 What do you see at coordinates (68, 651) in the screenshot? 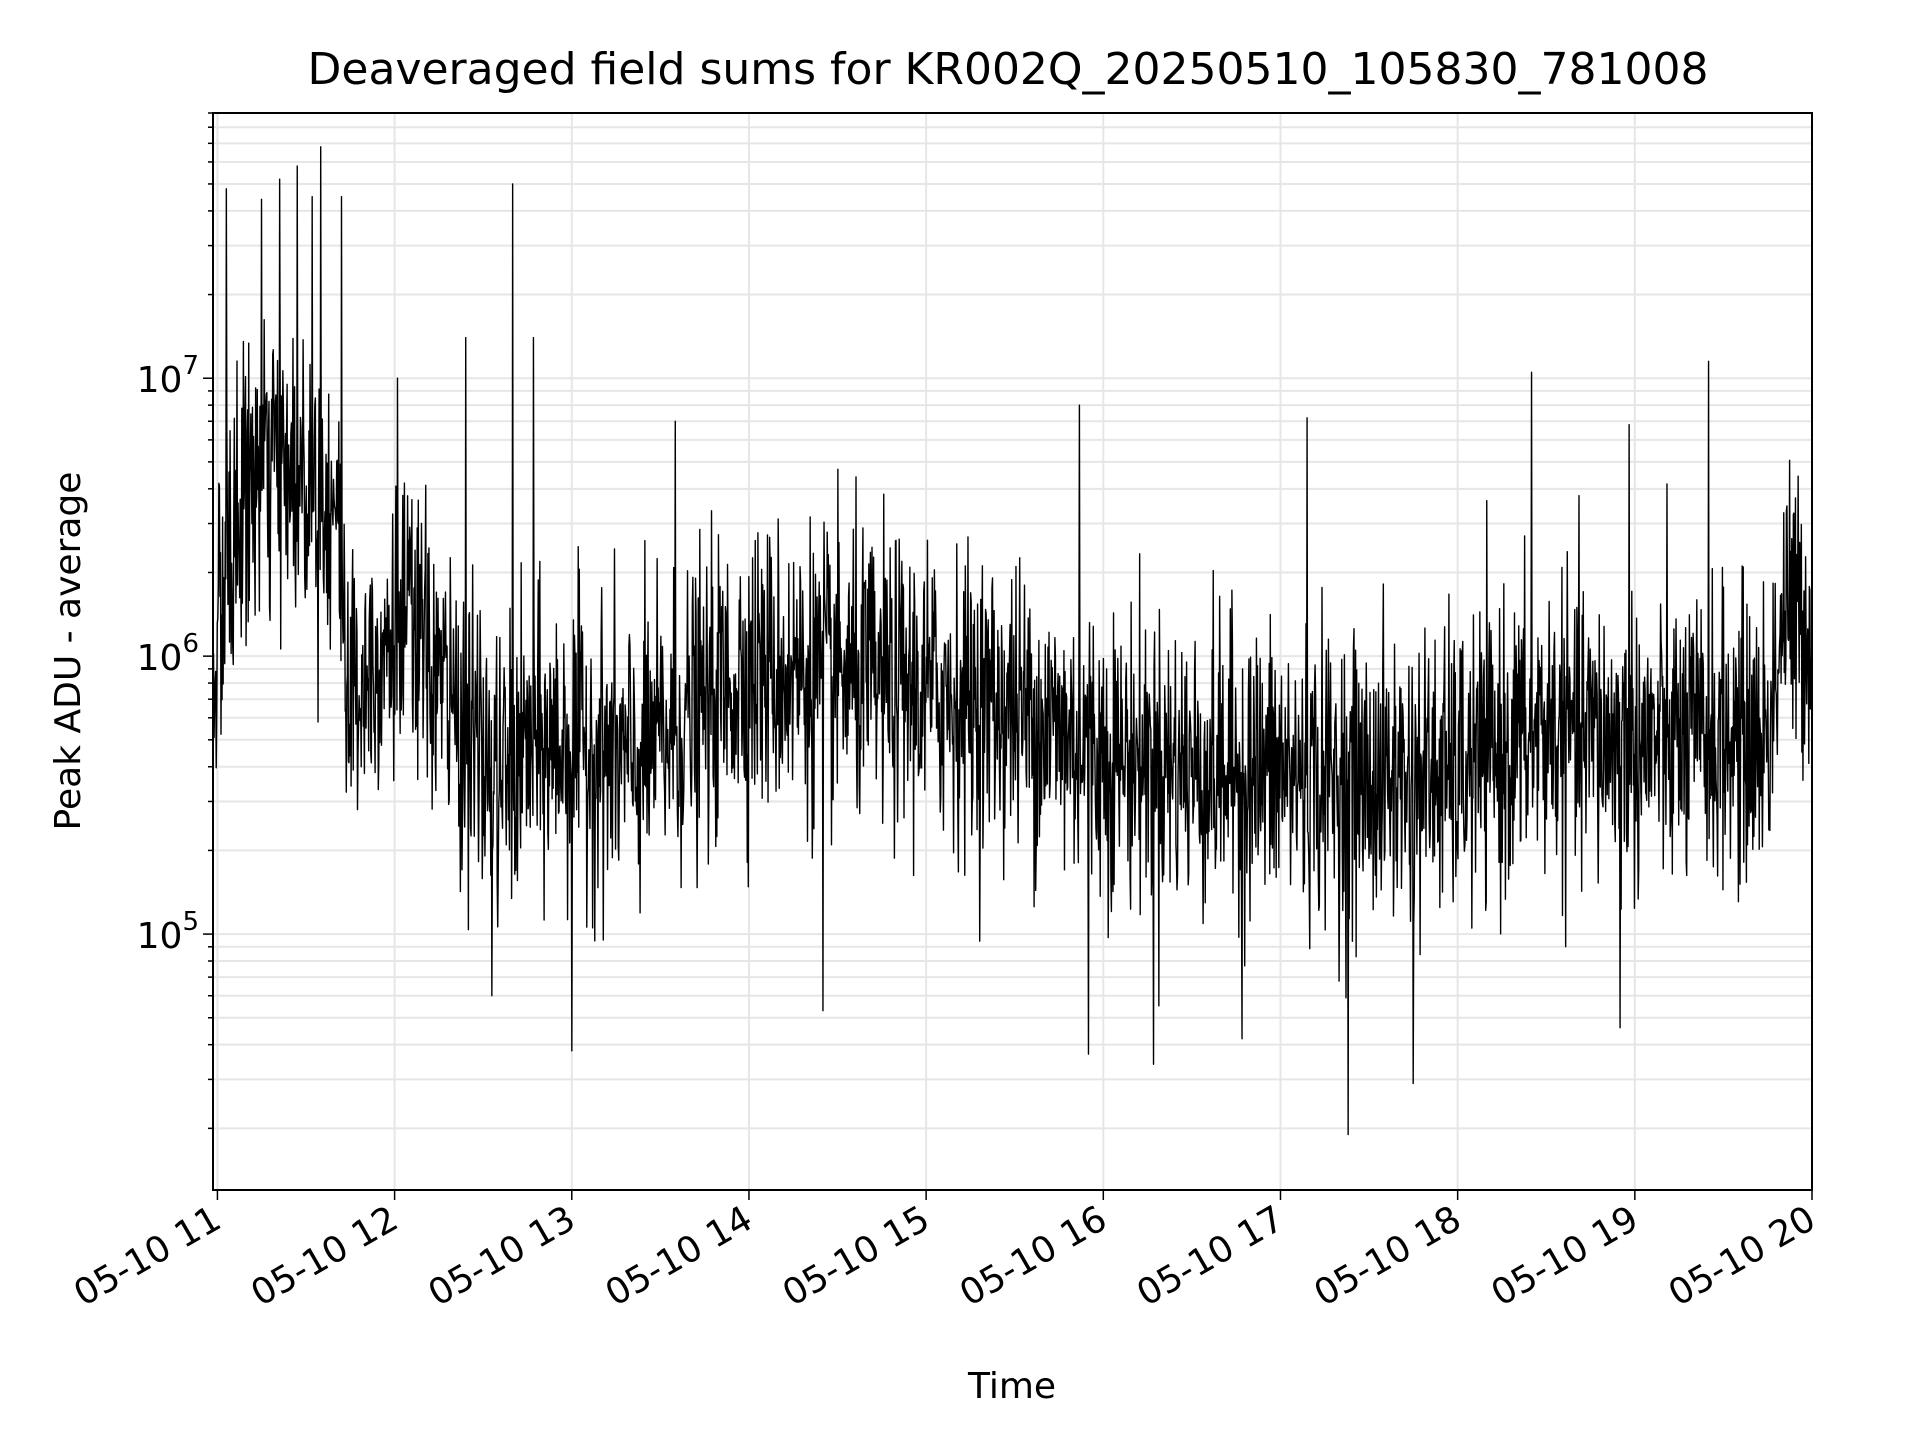
I see `y-axis-label: Peak ADU - average` at bounding box center [68, 651].